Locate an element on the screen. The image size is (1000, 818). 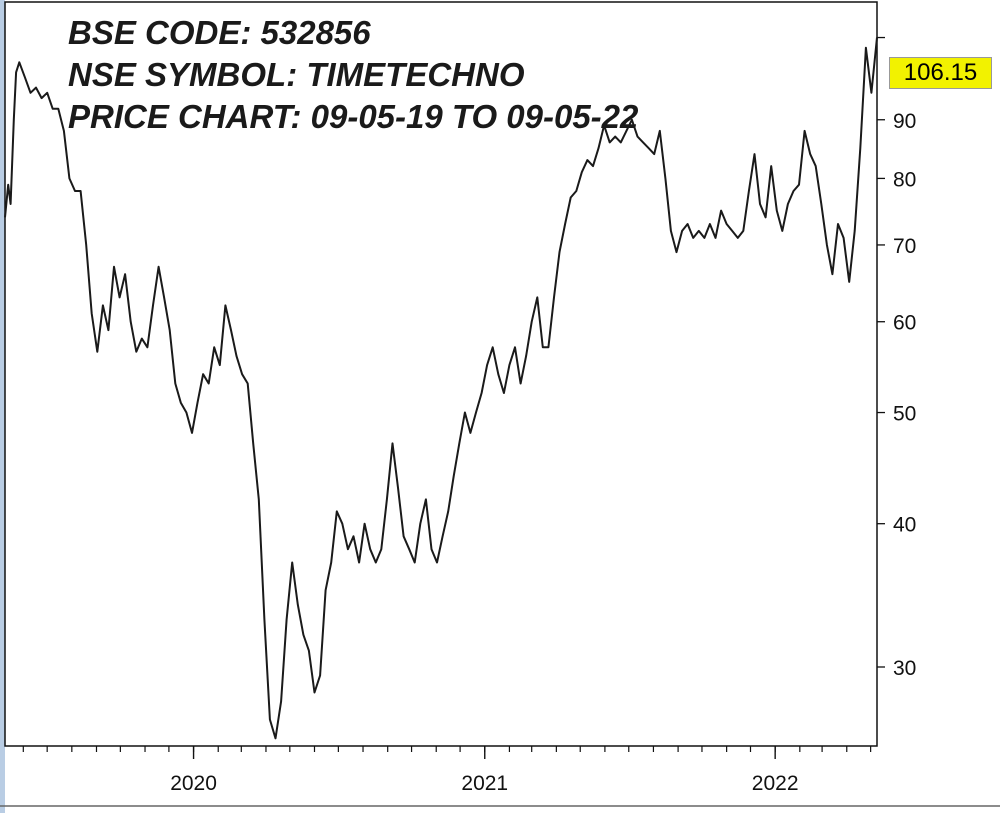
x-tick-label: 2021 is located at coordinates (484, 783).